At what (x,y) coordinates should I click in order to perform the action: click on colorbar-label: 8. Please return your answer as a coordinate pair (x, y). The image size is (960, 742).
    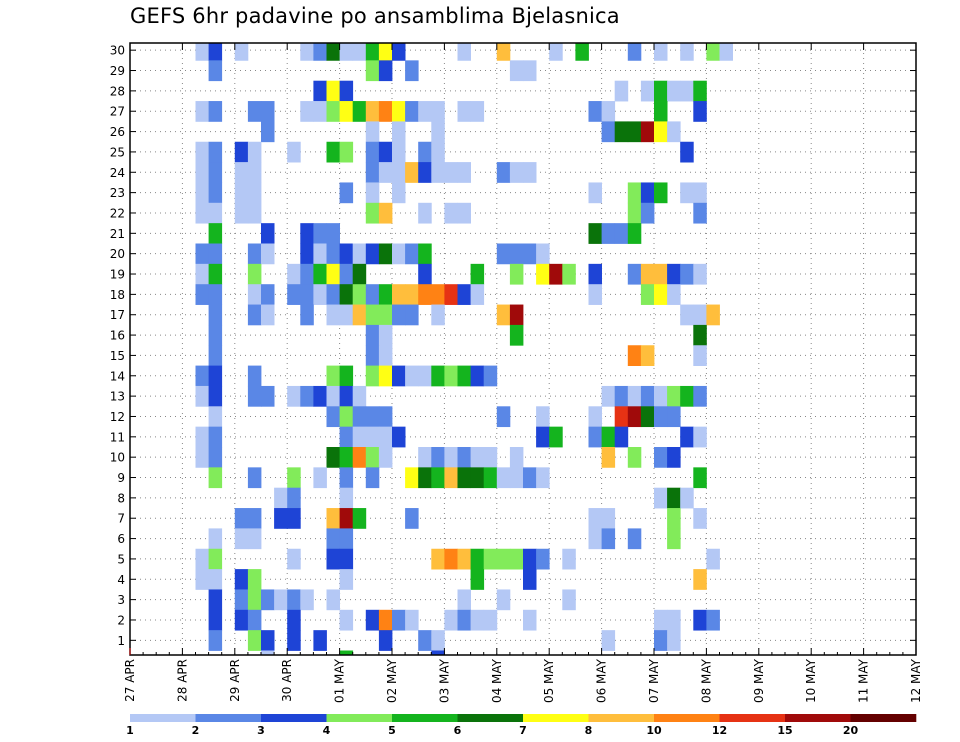
    Looking at the image, I should click on (589, 730).